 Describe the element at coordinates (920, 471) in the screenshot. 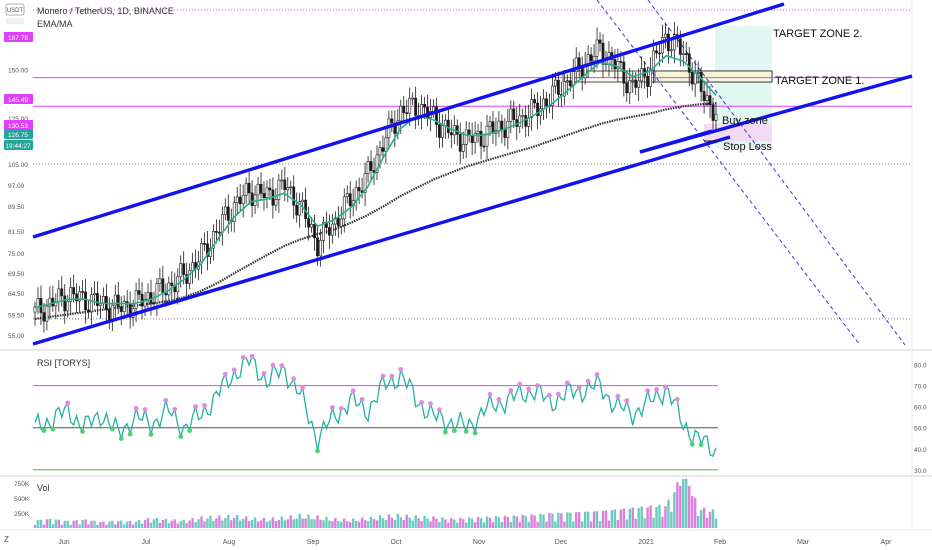

I see `rsi-tick-0: 30.0` at that location.